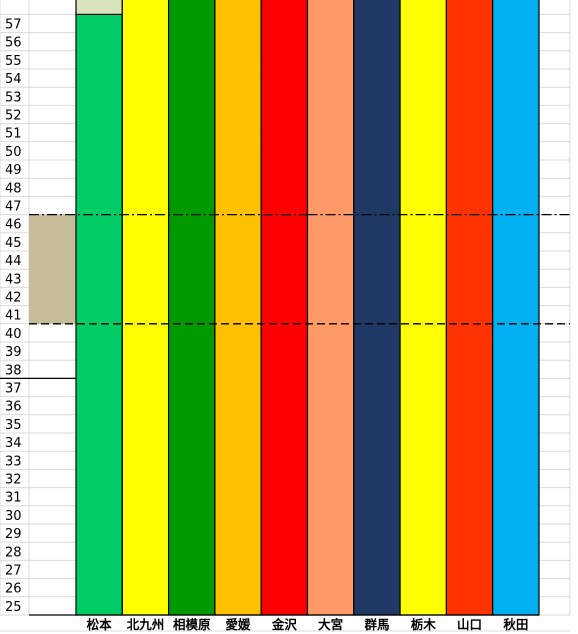 Image resolution: width=578 pixels, height=634 pixels. What do you see at coordinates (13, 134) in the screenshot?
I see `y-tick-label: 51` at bounding box center [13, 134].